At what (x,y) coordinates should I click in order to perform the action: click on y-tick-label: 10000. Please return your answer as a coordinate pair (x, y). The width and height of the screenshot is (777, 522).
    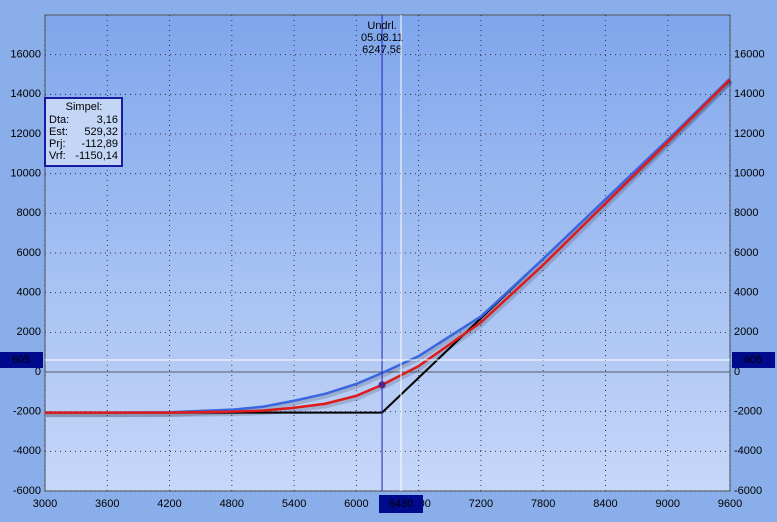
    Looking at the image, I should click on (25, 174).